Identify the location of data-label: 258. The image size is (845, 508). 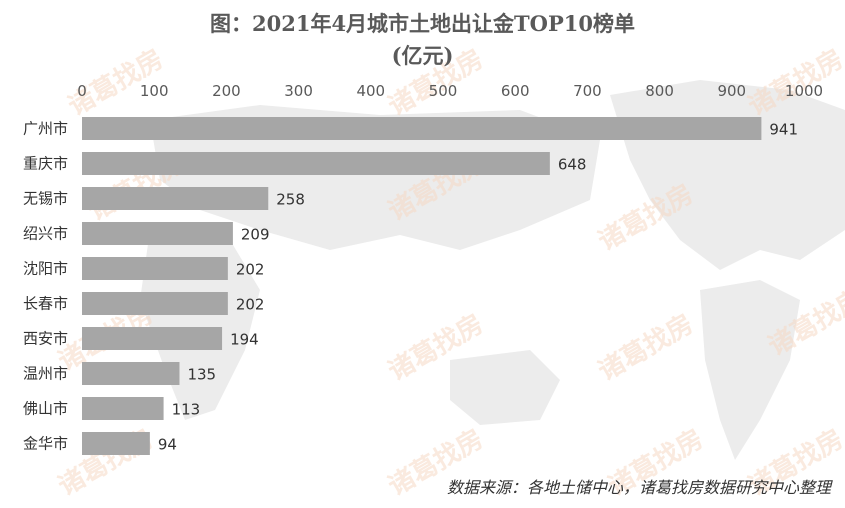
(290, 200).